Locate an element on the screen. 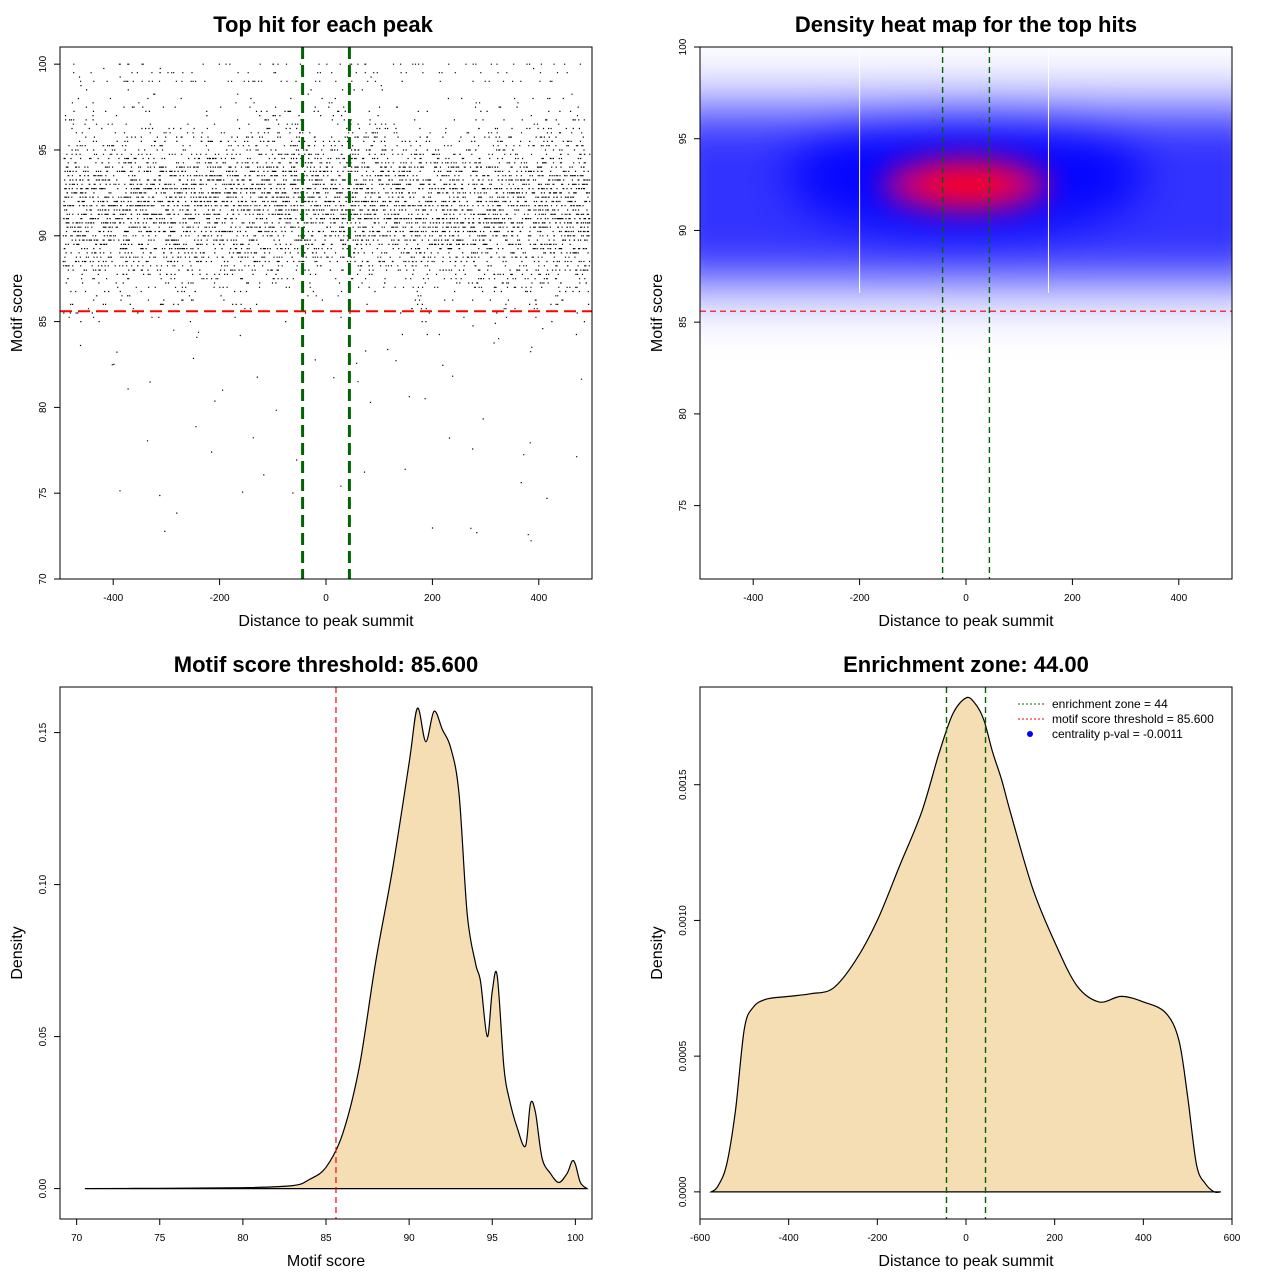 The image size is (1280, 1280). score-density-x-tick-label: 90 is located at coordinates (410, 1238).